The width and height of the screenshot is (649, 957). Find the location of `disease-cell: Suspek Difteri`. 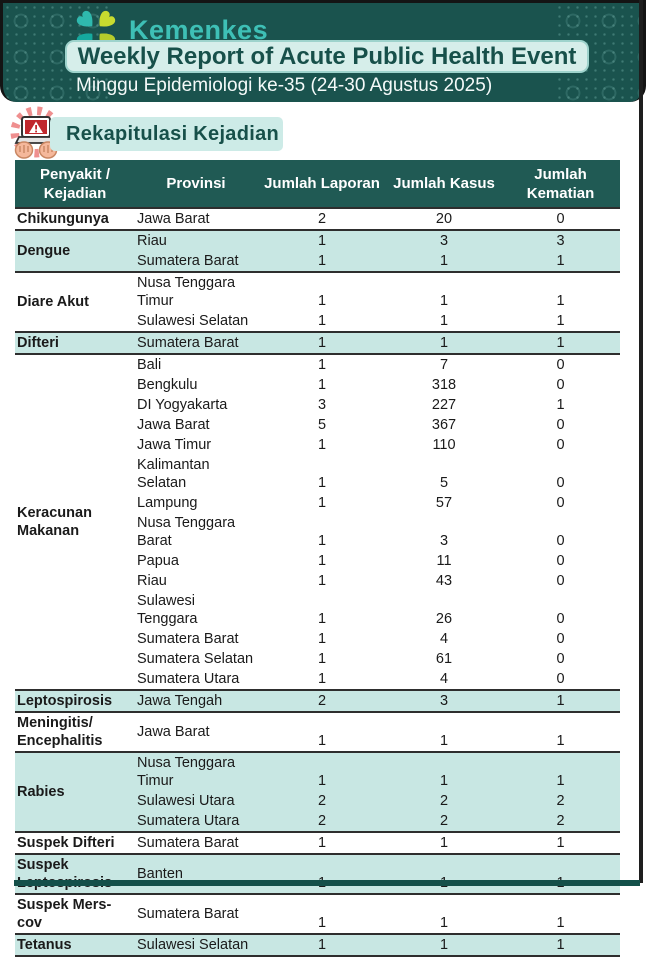

disease-cell: Suspek Difteri is located at coordinates (75, 842).